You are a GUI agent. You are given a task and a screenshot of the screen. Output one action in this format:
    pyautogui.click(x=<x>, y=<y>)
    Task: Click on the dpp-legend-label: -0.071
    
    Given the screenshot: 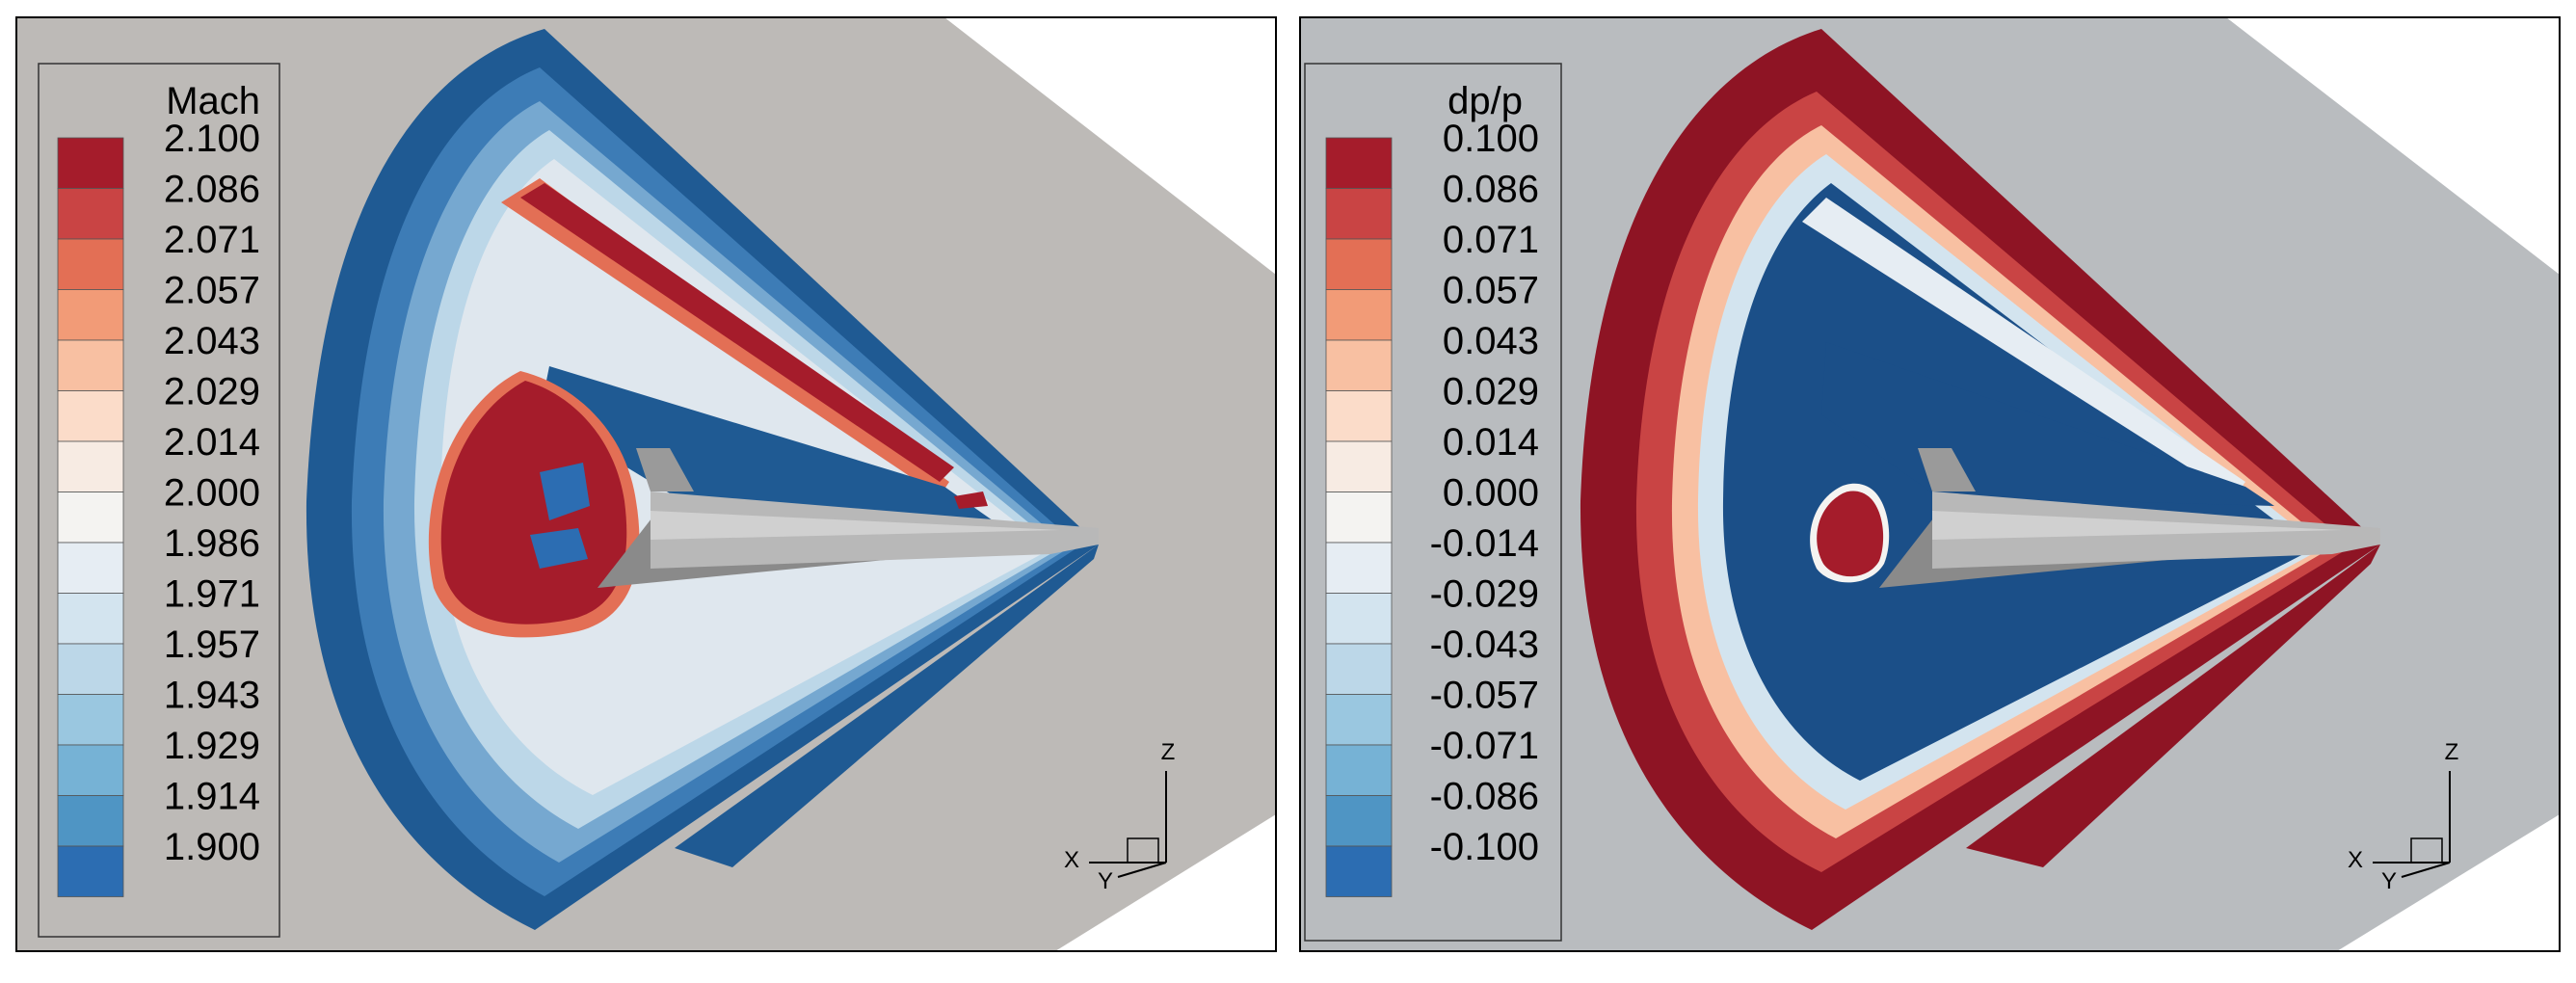 What is the action you would take?
    pyautogui.click(x=1484, y=746)
    